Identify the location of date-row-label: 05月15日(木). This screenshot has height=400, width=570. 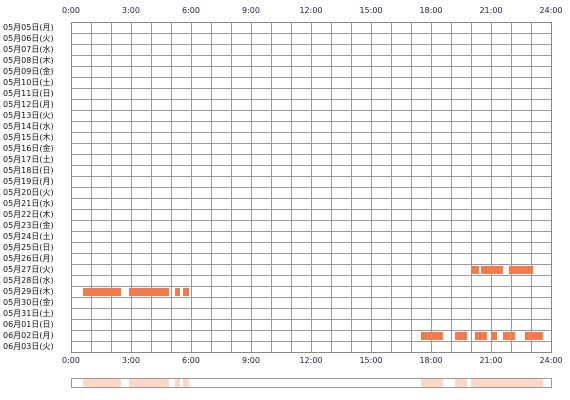
(28, 137).